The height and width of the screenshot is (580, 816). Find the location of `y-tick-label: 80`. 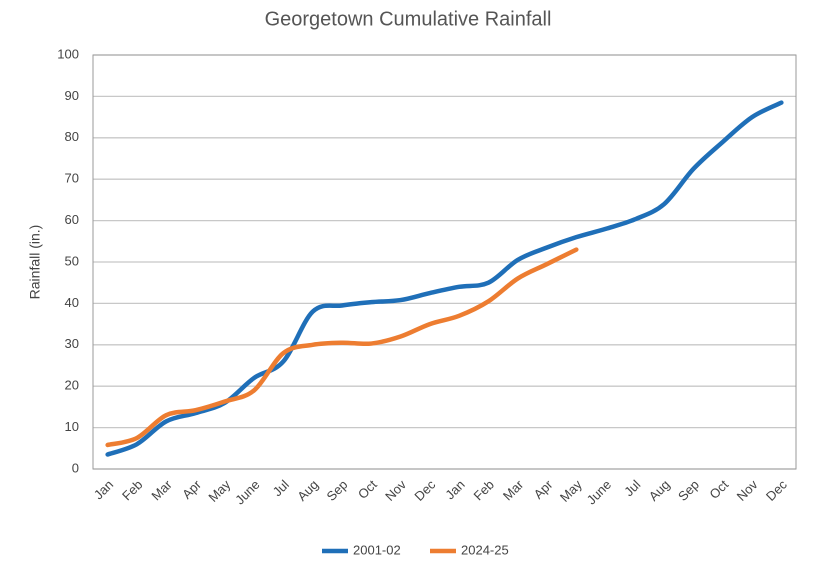

y-tick-label: 80 is located at coordinates (72, 136).